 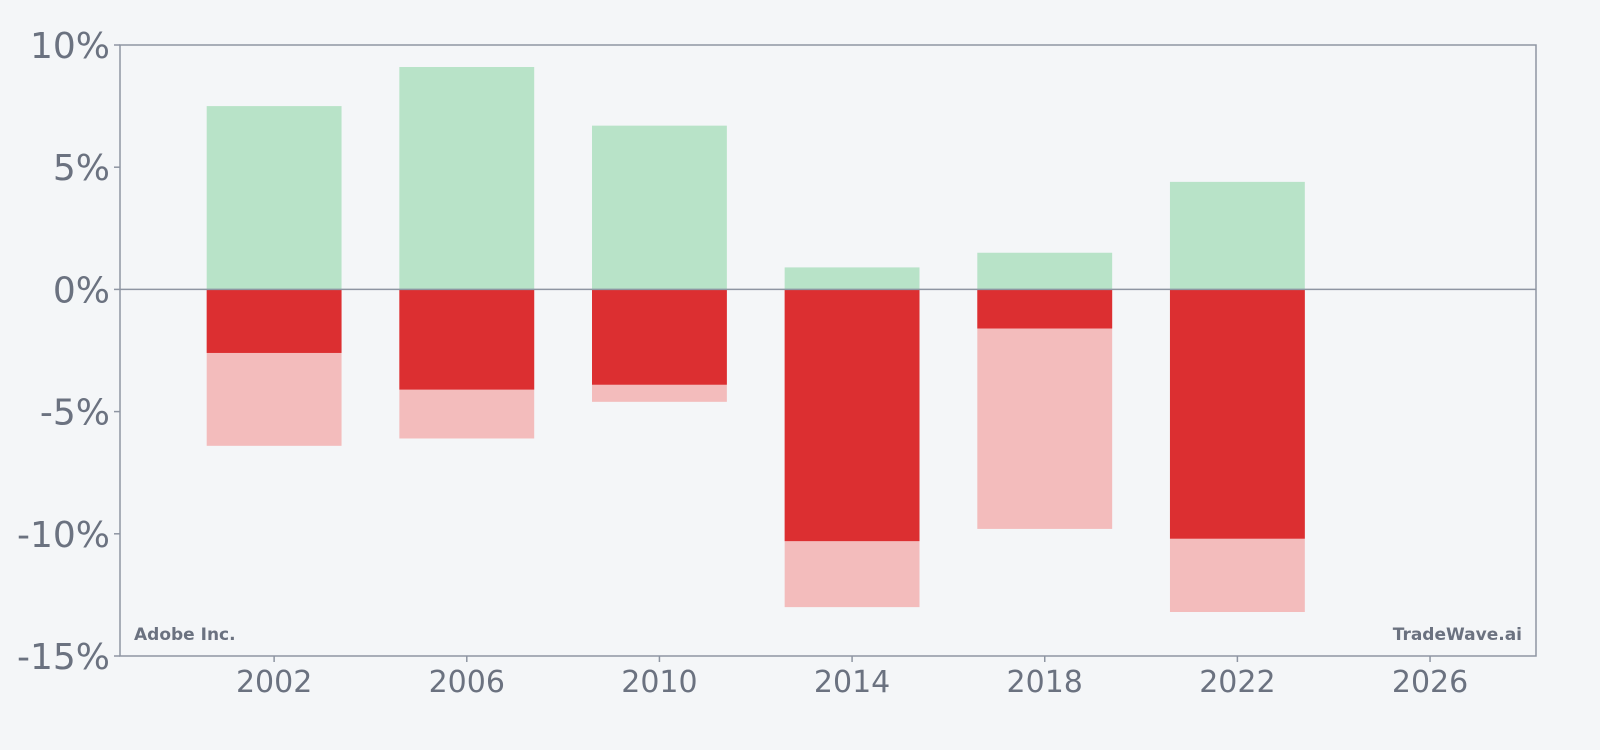 I want to click on bar-light-negative-2018, so click(x=1045, y=409).